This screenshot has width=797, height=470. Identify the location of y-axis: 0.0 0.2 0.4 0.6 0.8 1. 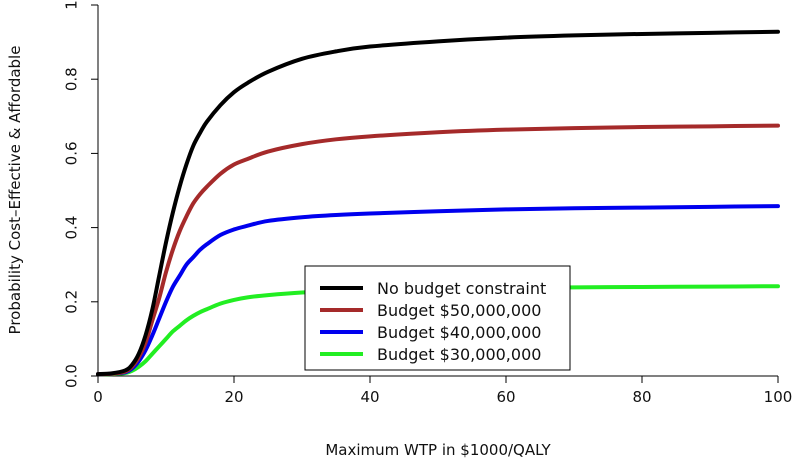
(80, 194).